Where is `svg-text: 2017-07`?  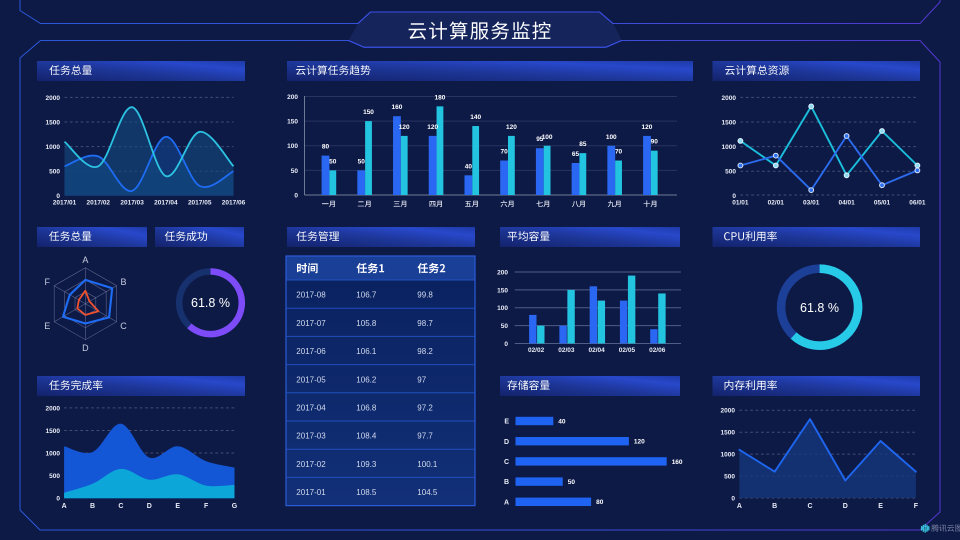 svg-text: 2017-07 is located at coordinates (311, 323).